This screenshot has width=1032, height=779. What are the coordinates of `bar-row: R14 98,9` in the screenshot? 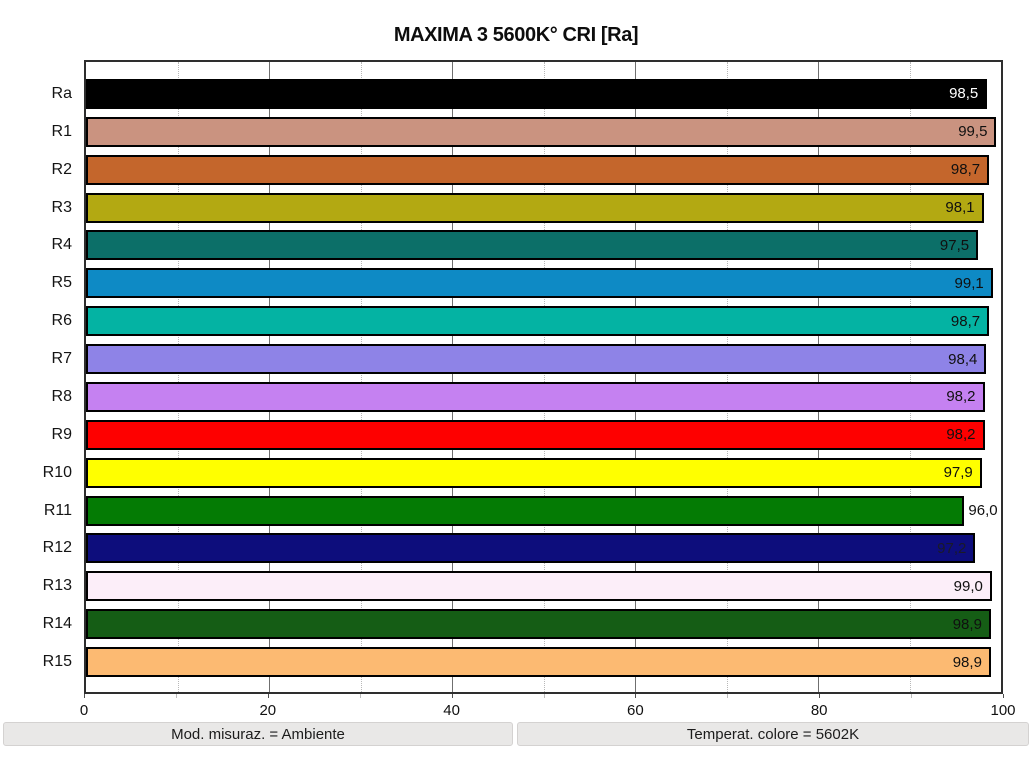 It's located at (522, 624).